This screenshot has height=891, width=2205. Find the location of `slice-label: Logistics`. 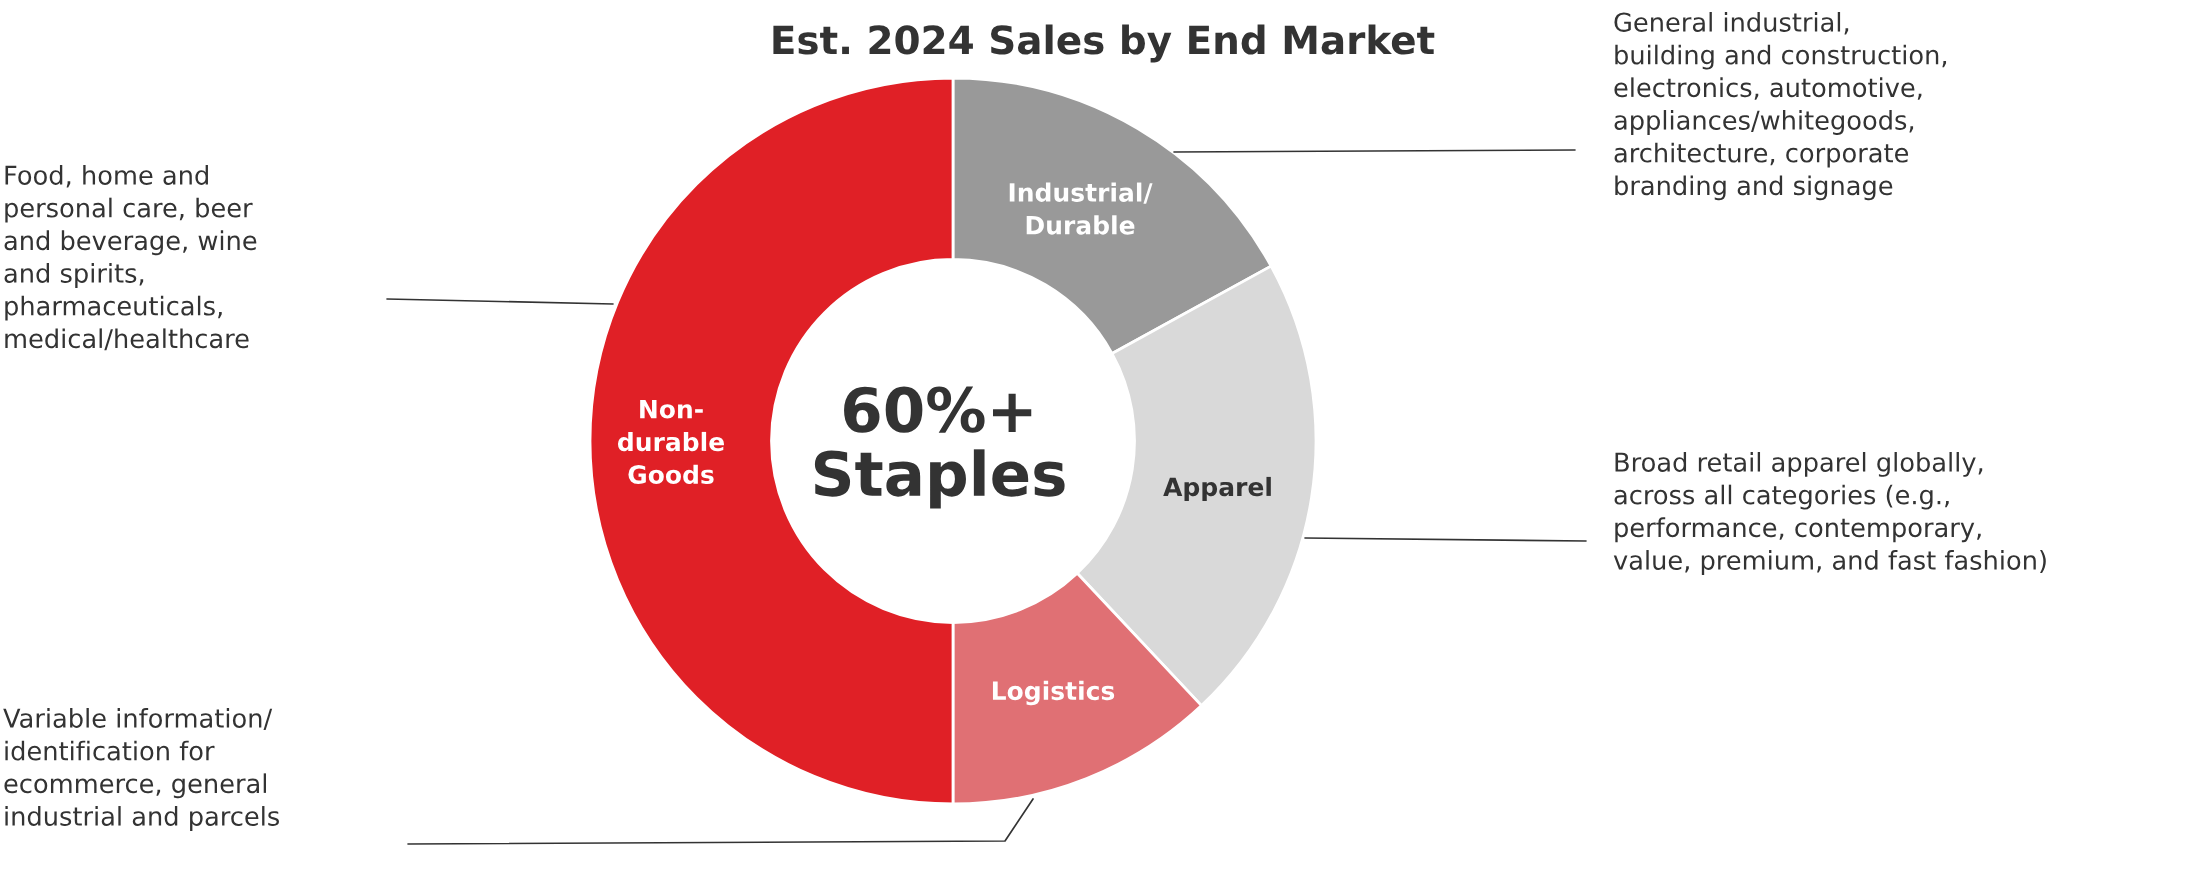

slice-label: Logistics is located at coordinates (1053, 693).